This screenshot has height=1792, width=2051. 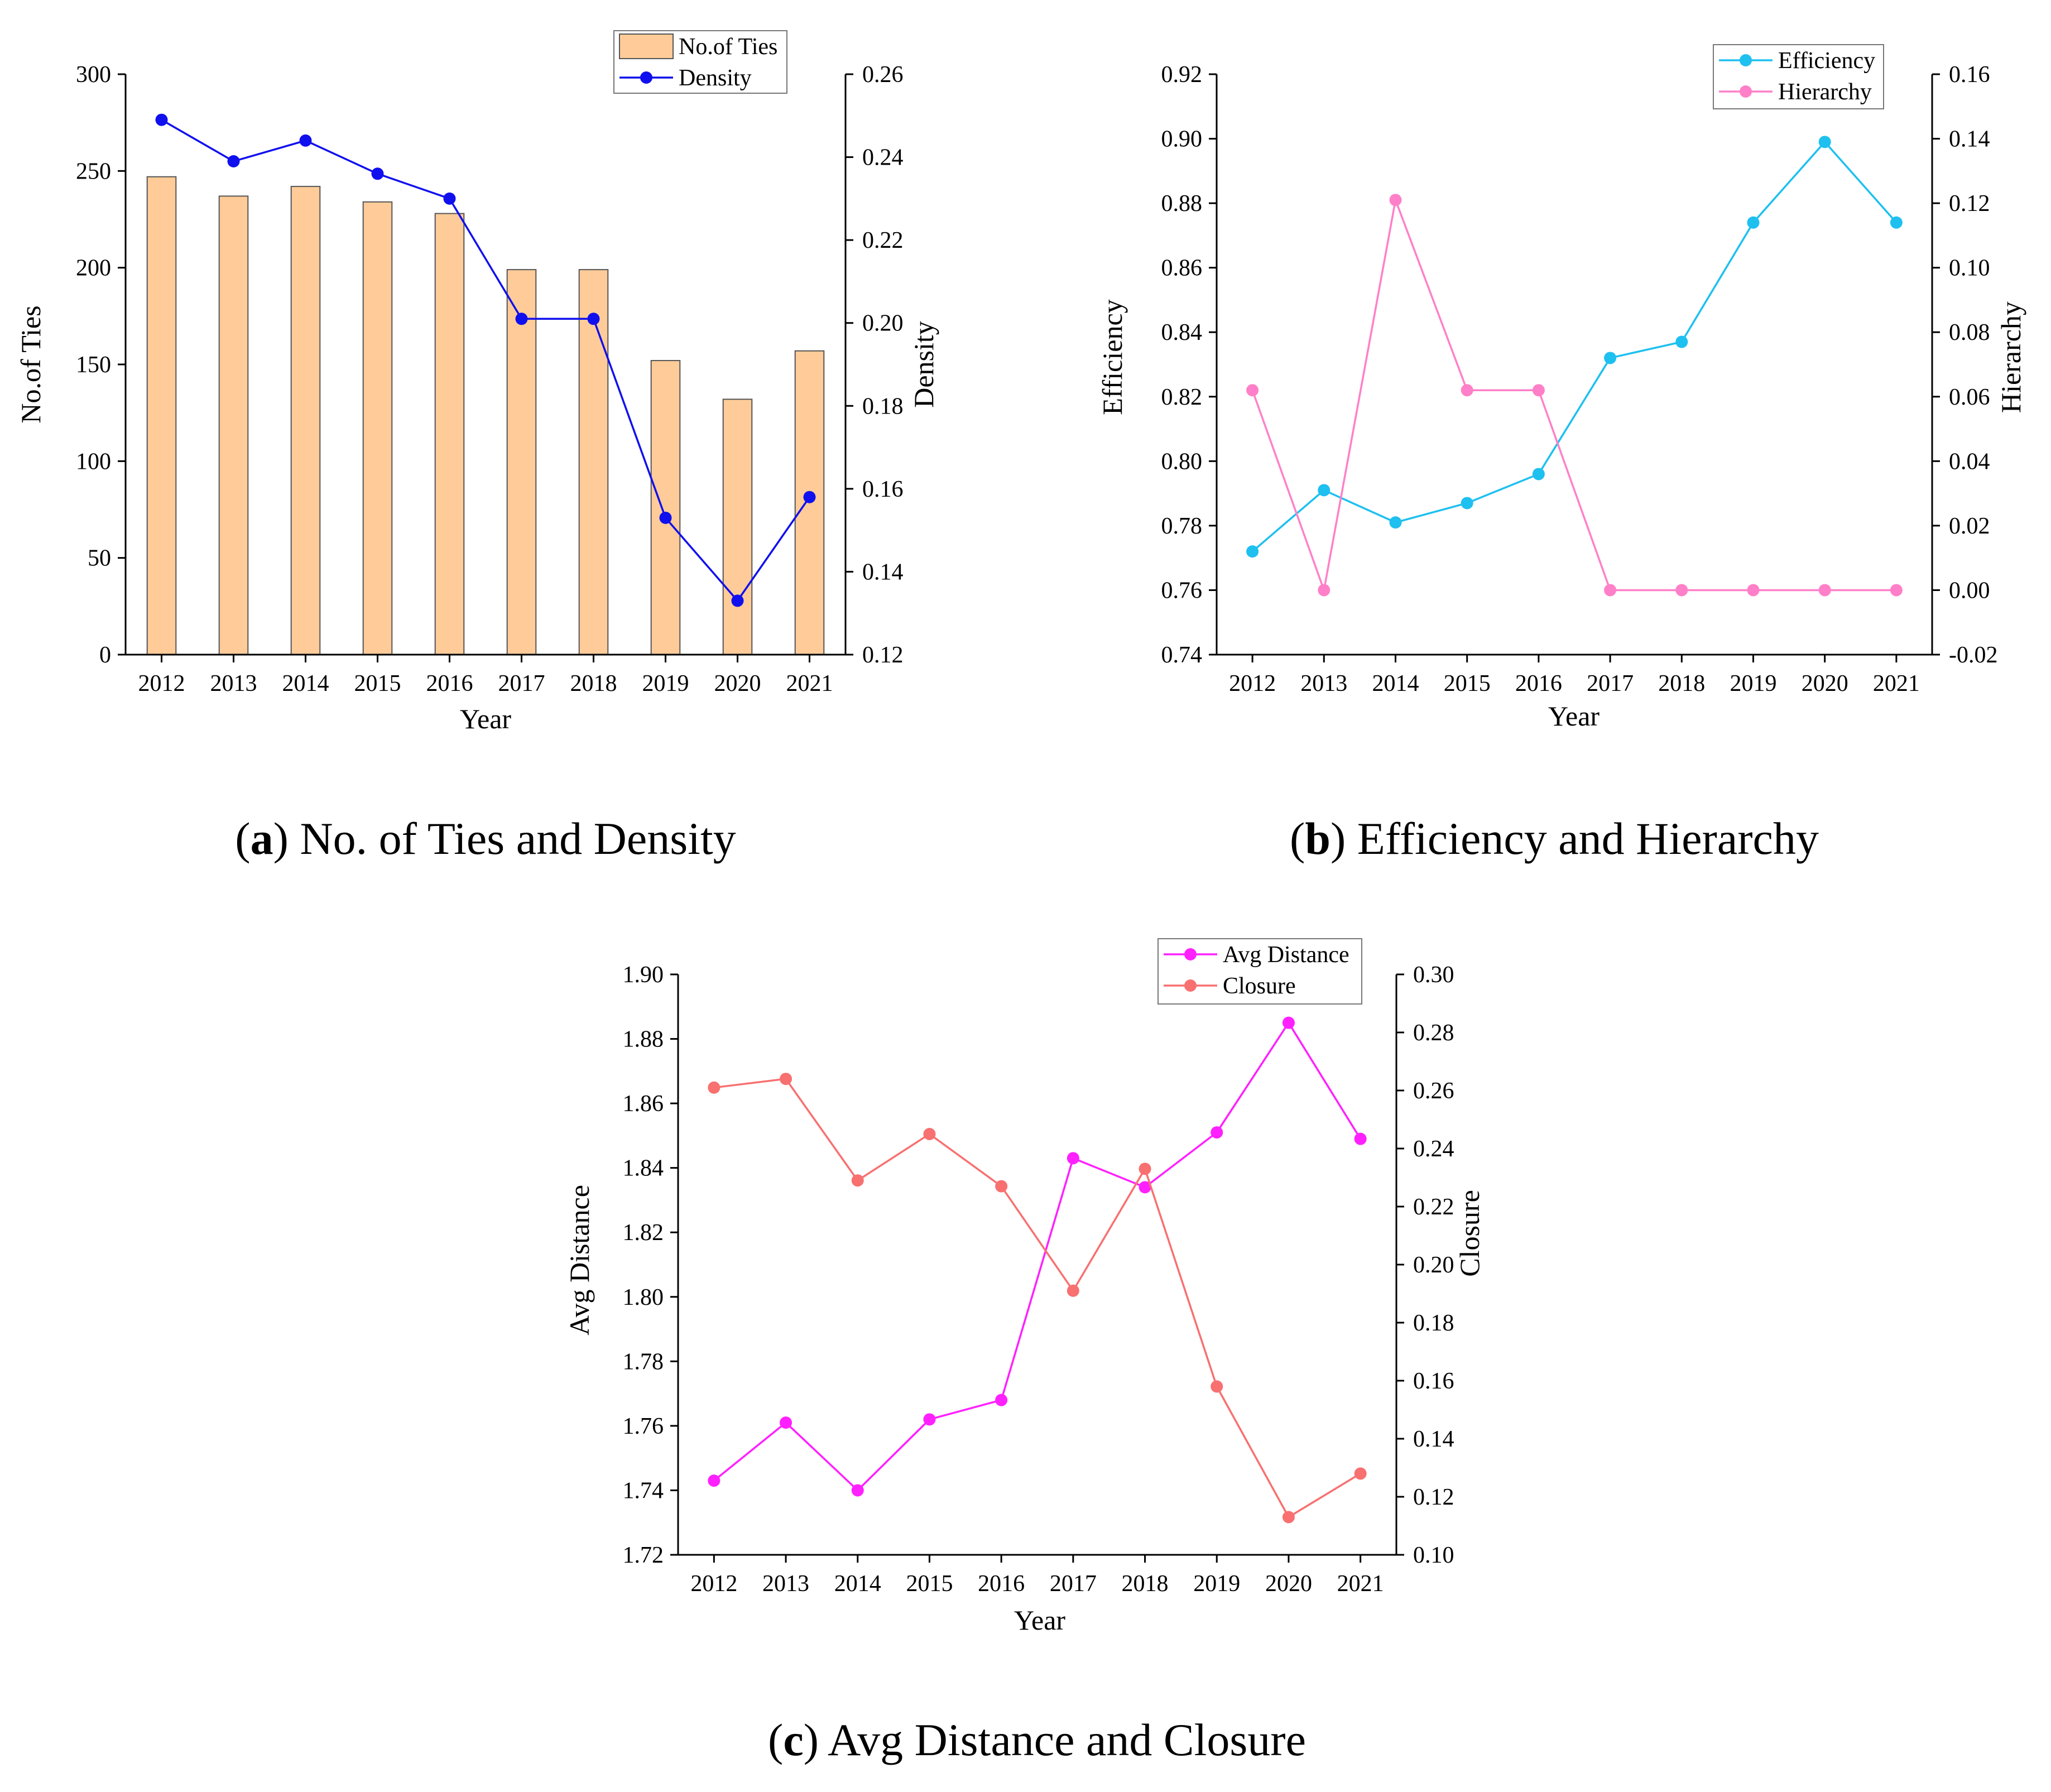 What do you see at coordinates (643, 1233) in the screenshot?
I see `y1-tick-label: 1.82` at bounding box center [643, 1233].